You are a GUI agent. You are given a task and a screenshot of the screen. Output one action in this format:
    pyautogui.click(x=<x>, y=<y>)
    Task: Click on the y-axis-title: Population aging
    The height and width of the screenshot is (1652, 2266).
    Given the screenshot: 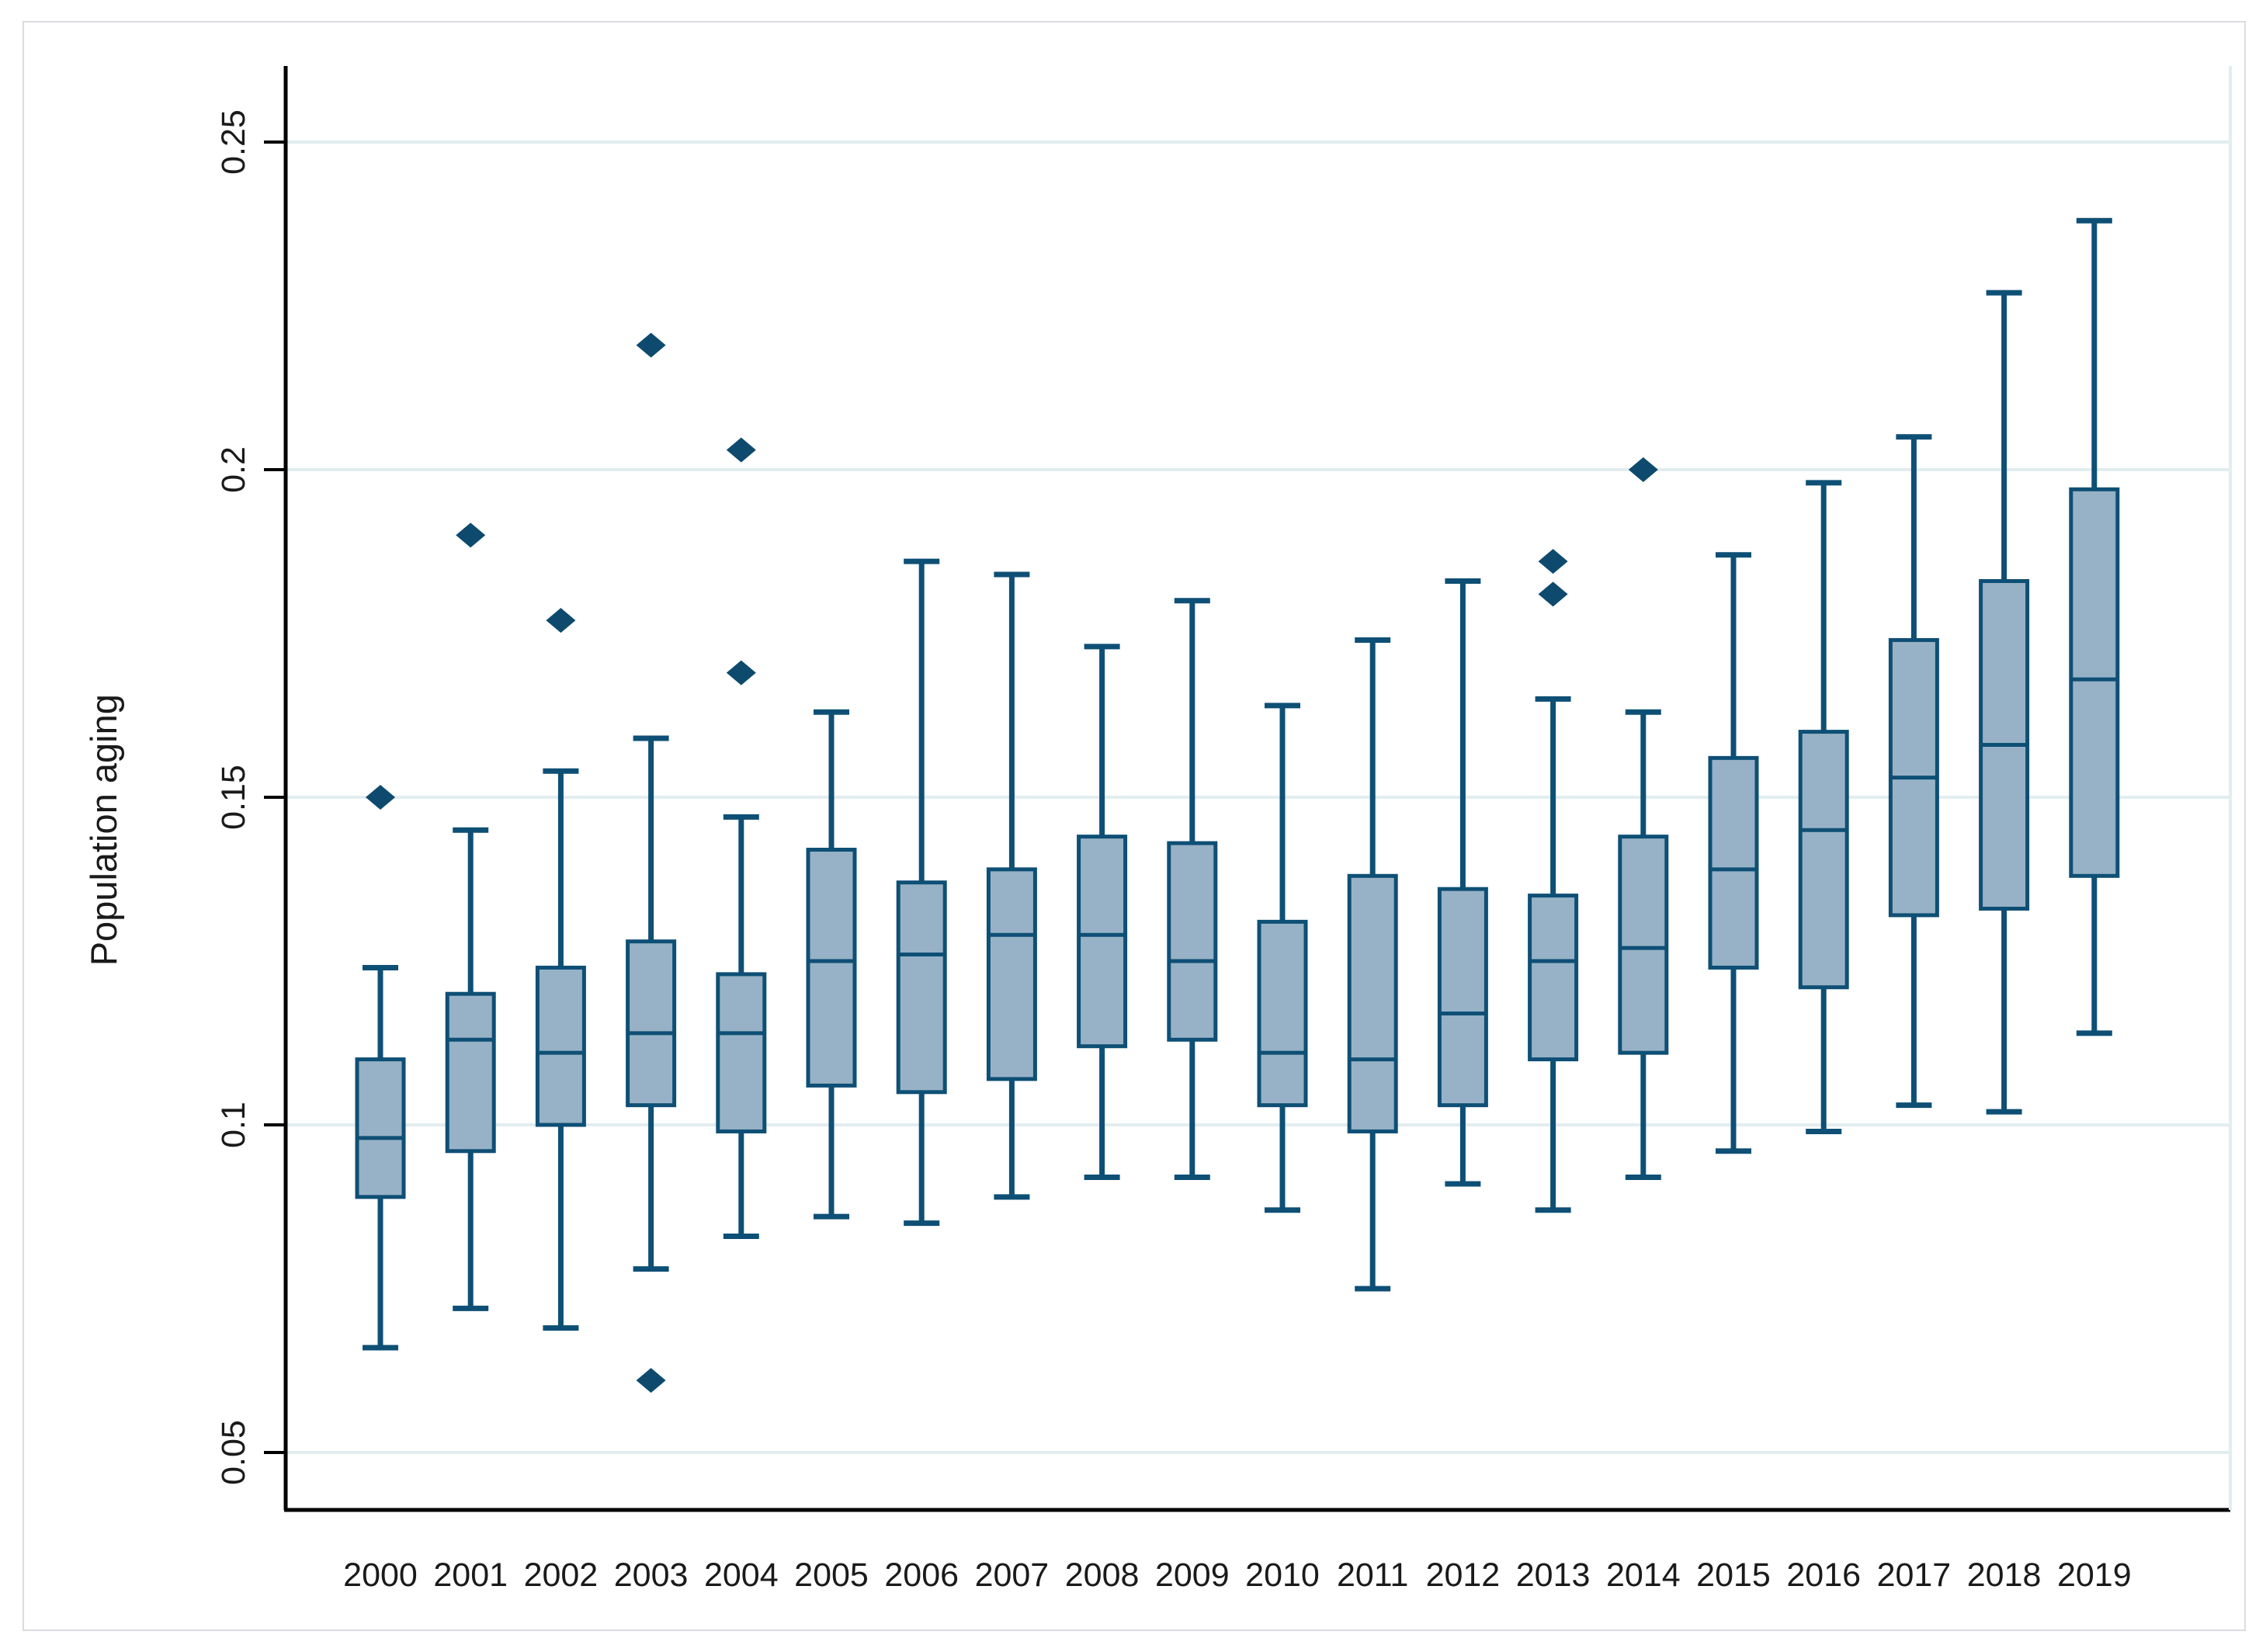 What is the action you would take?
    pyautogui.click(x=103, y=830)
    